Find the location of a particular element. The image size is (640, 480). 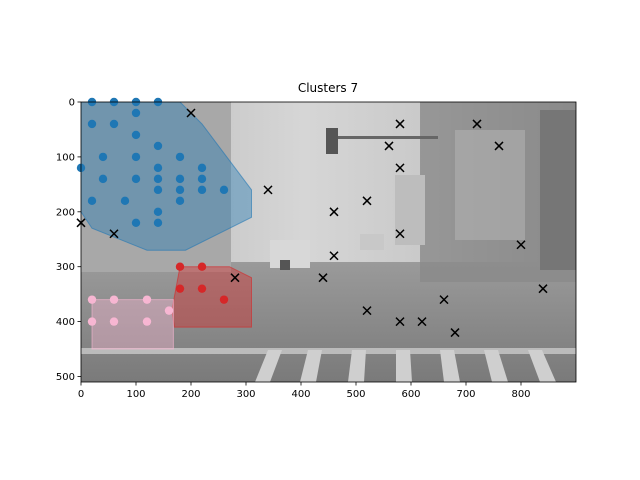

x-tick-label: 400 is located at coordinates (300, 394).